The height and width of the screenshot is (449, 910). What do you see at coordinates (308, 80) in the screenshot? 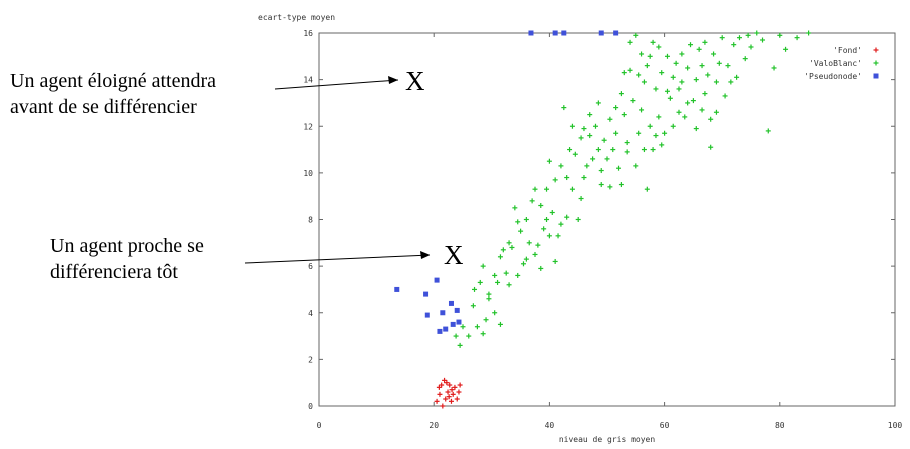
I see `y-tick-label: 14` at bounding box center [308, 80].